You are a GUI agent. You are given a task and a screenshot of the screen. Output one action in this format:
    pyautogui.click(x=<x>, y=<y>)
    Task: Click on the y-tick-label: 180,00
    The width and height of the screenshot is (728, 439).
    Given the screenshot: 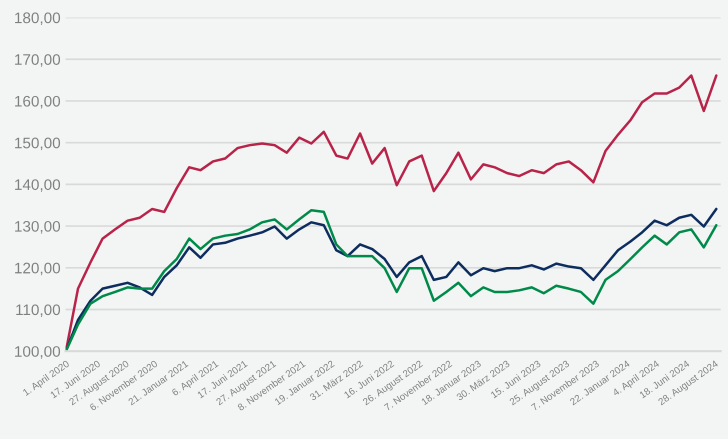 What is the action you would take?
    pyautogui.click(x=37, y=19)
    